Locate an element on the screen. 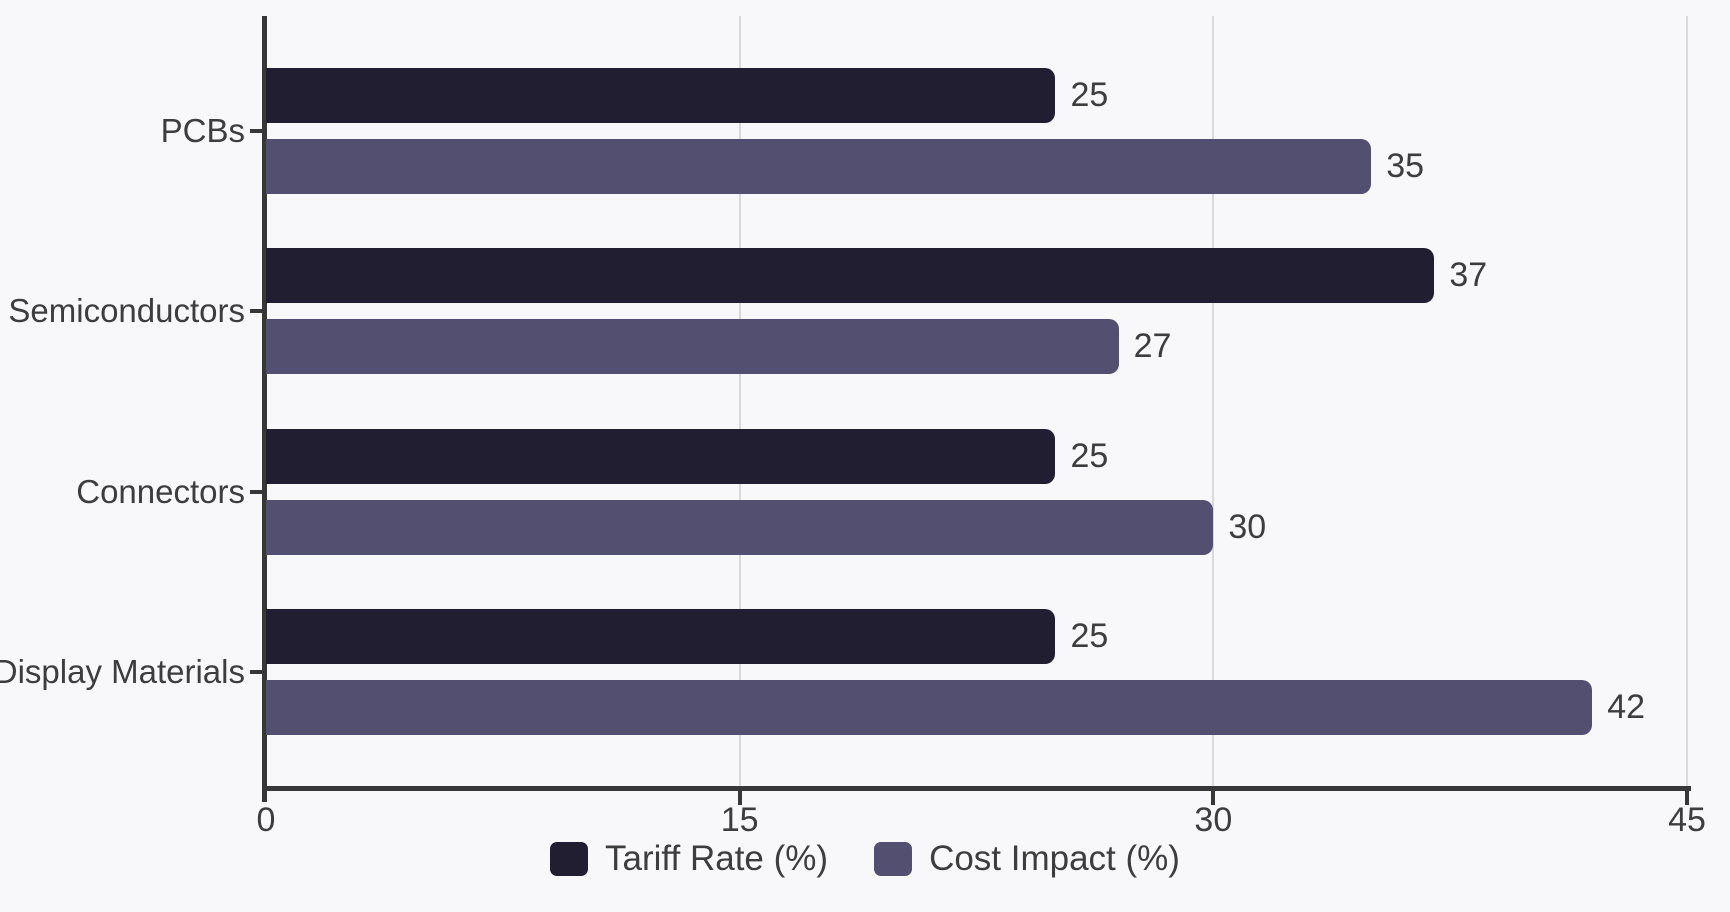  x-tick-label-0: 0 is located at coordinates (266, 820).